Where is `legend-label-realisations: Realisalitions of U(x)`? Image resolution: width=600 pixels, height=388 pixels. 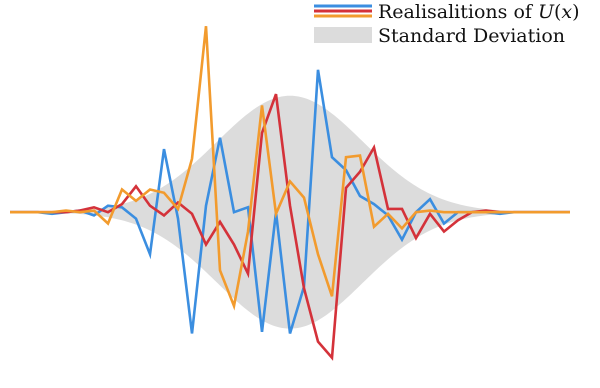 legend-label-realisations: Realisalitions of U(x) is located at coordinates (479, 12).